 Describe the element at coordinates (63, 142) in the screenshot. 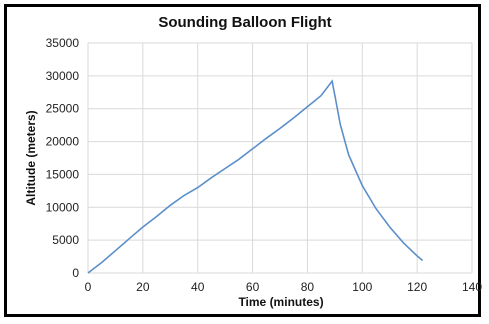

I see `y-tick-label: 20000` at that location.